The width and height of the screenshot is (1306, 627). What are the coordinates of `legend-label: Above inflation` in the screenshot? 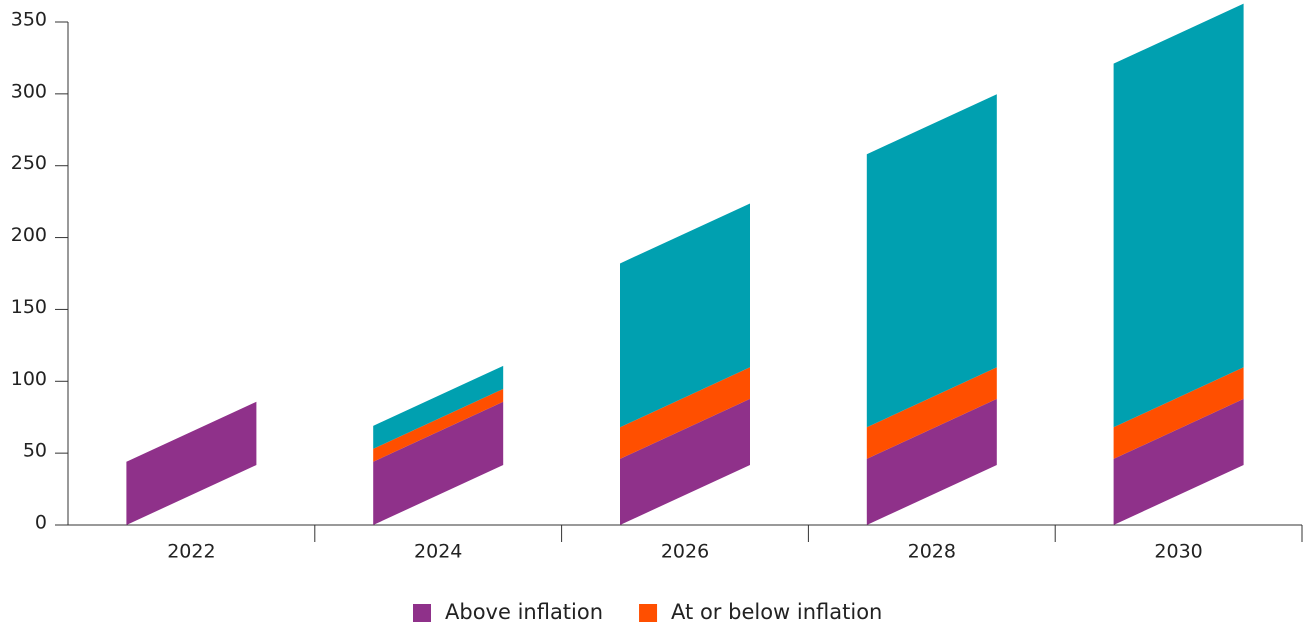 It's located at (524, 612).